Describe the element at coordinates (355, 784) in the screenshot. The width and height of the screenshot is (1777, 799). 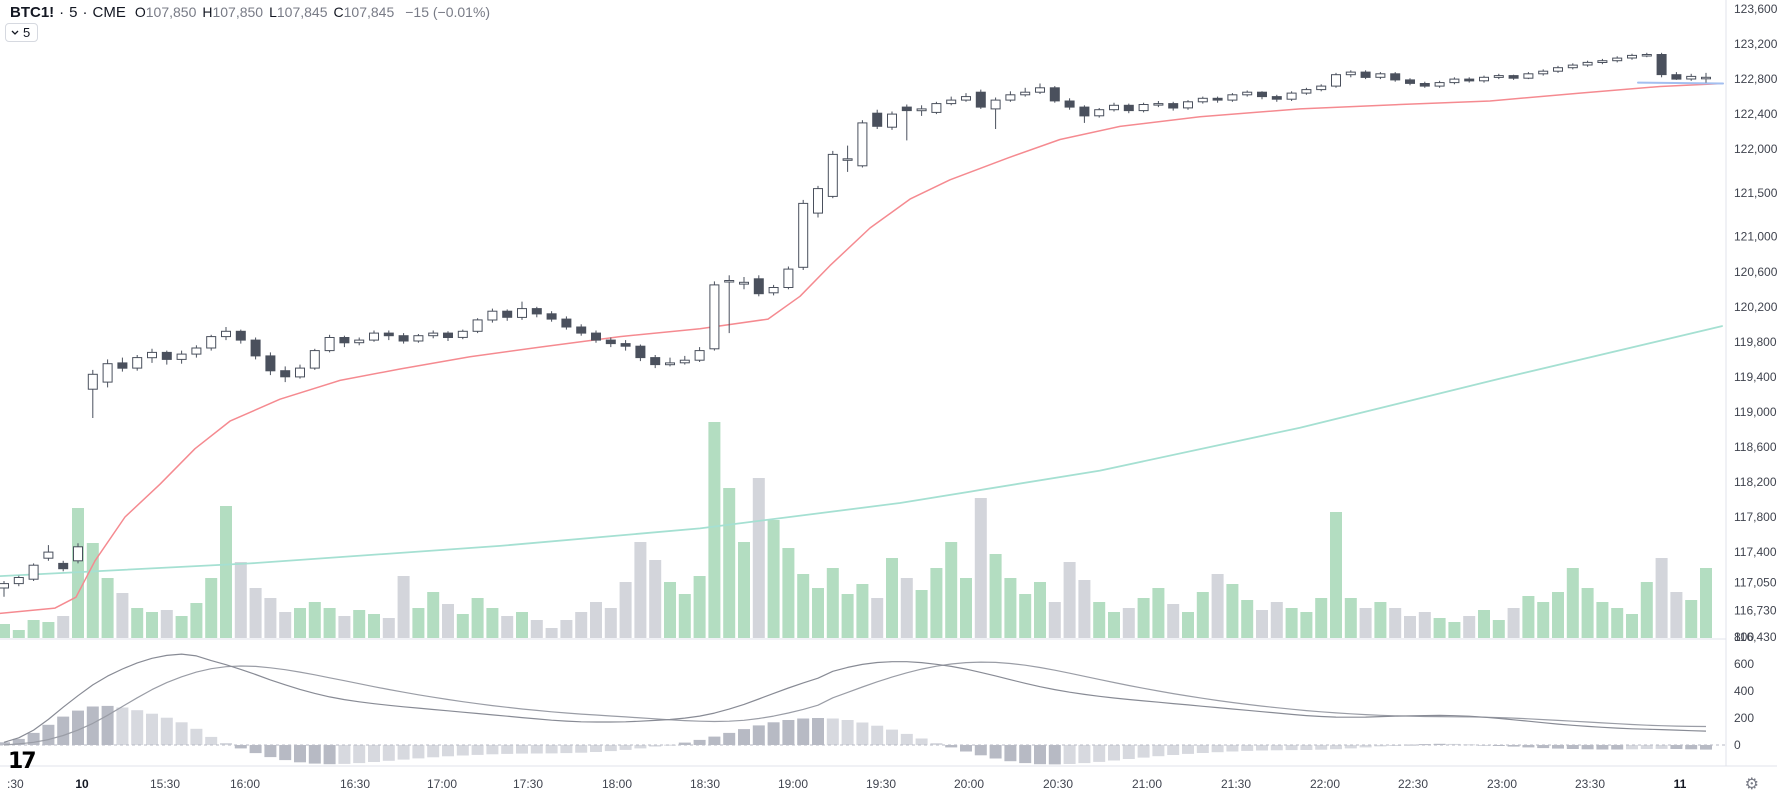
I see `axis-label: 16:30` at that location.